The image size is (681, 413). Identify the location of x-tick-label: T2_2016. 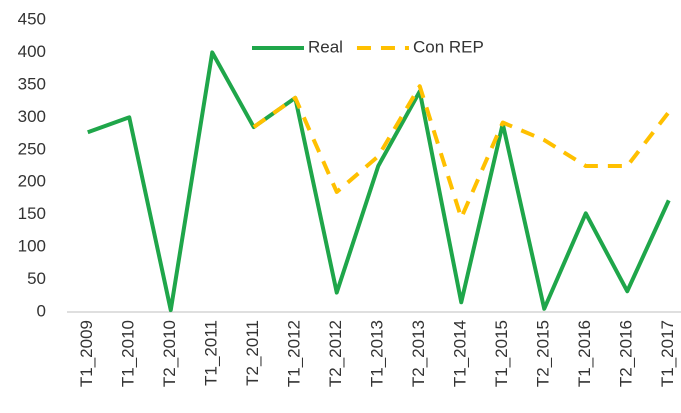
(626, 353).